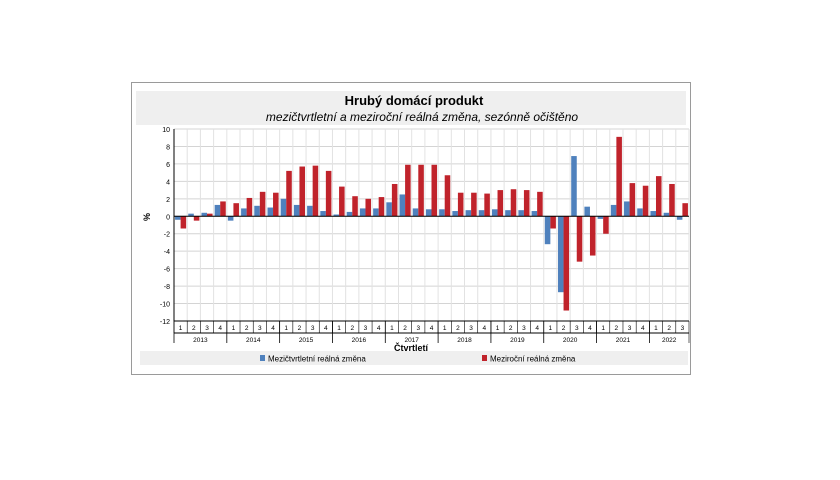 The height and width of the screenshot is (480, 840). I want to click on year-label: 2019, so click(517, 340).